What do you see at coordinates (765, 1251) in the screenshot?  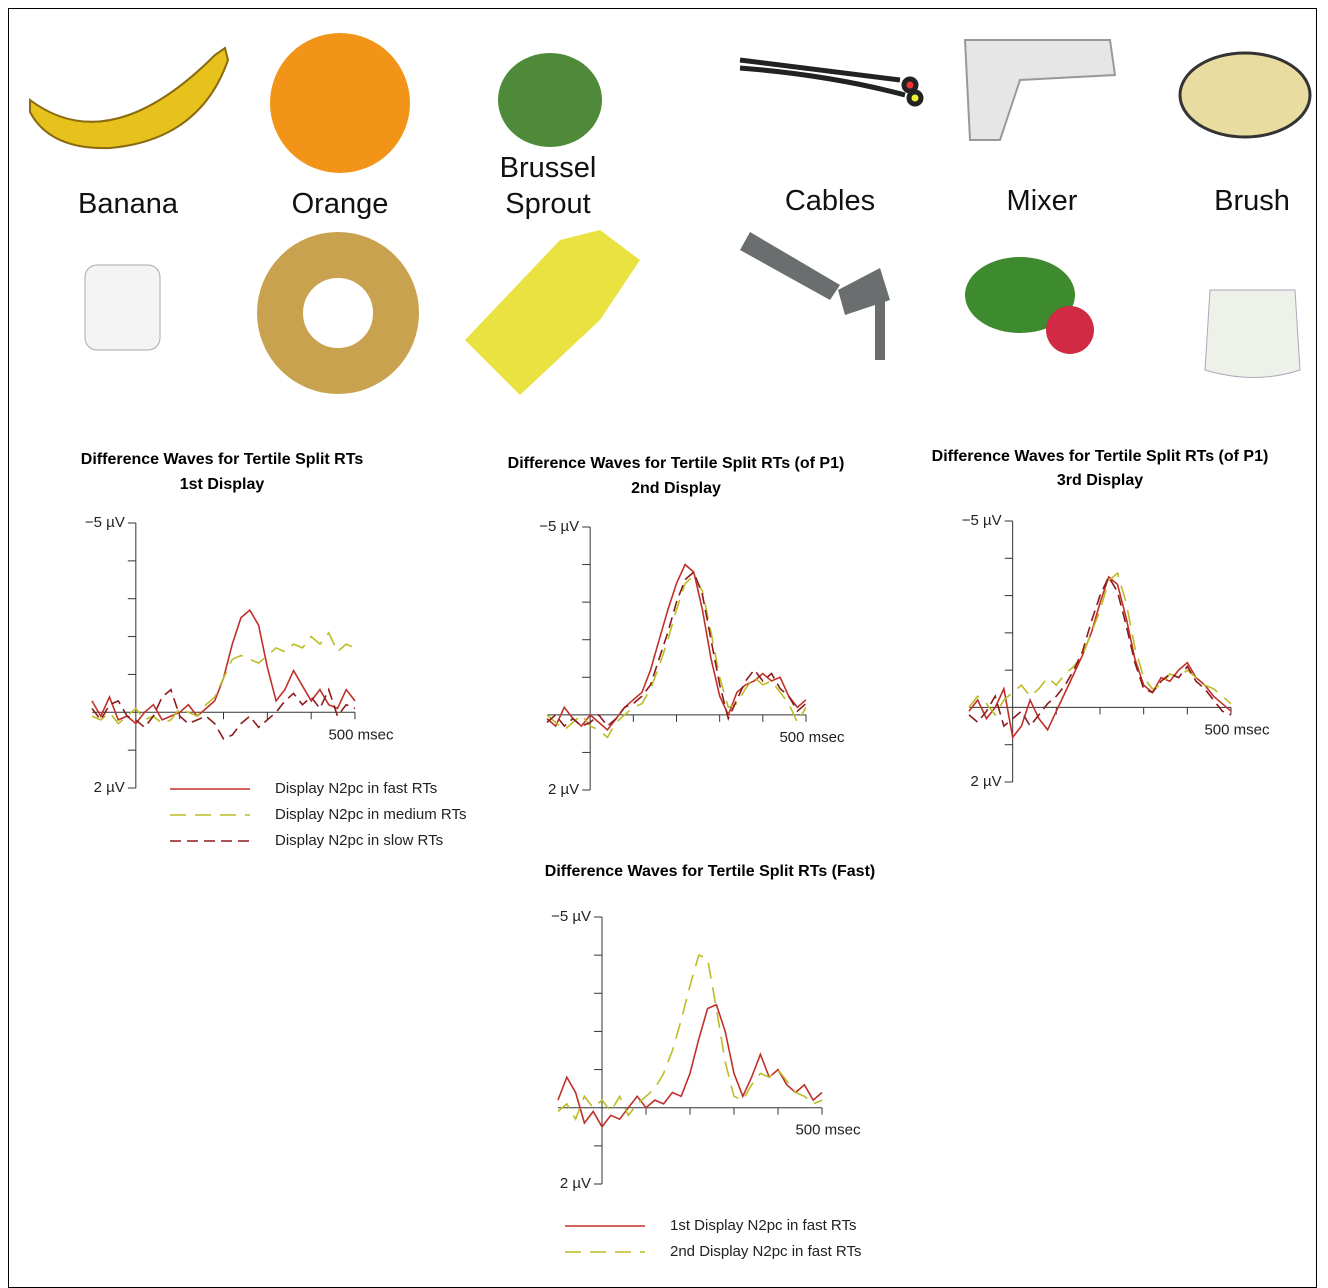 I see `legend-label: 2nd Display N2pc in fast RTs` at bounding box center [765, 1251].